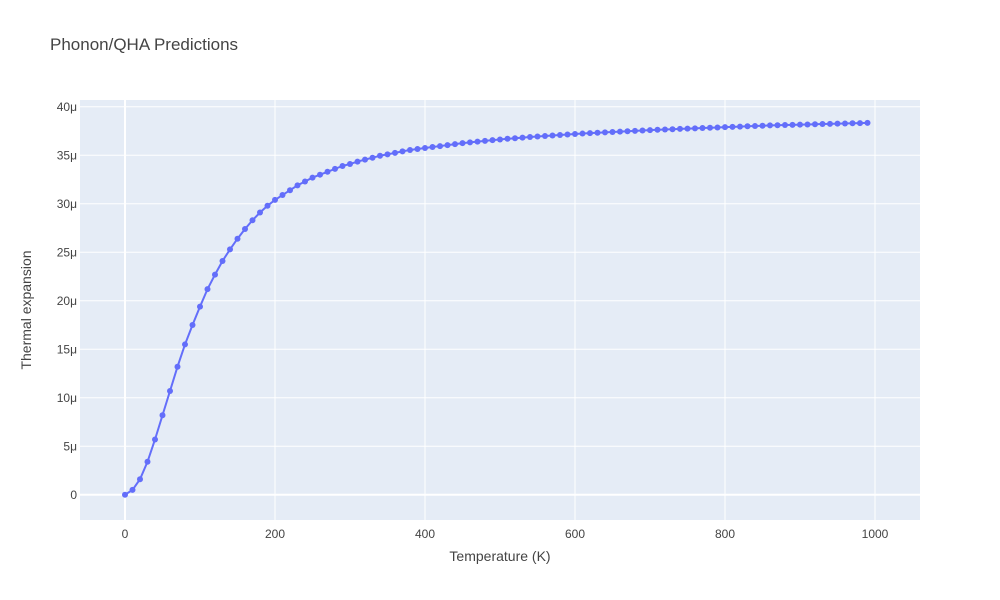 The width and height of the screenshot is (1000, 600). What do you see at coordinates (425, 534) in the screenshot?
I see `x-tick-label: 400` at bounding box center [425, 534].